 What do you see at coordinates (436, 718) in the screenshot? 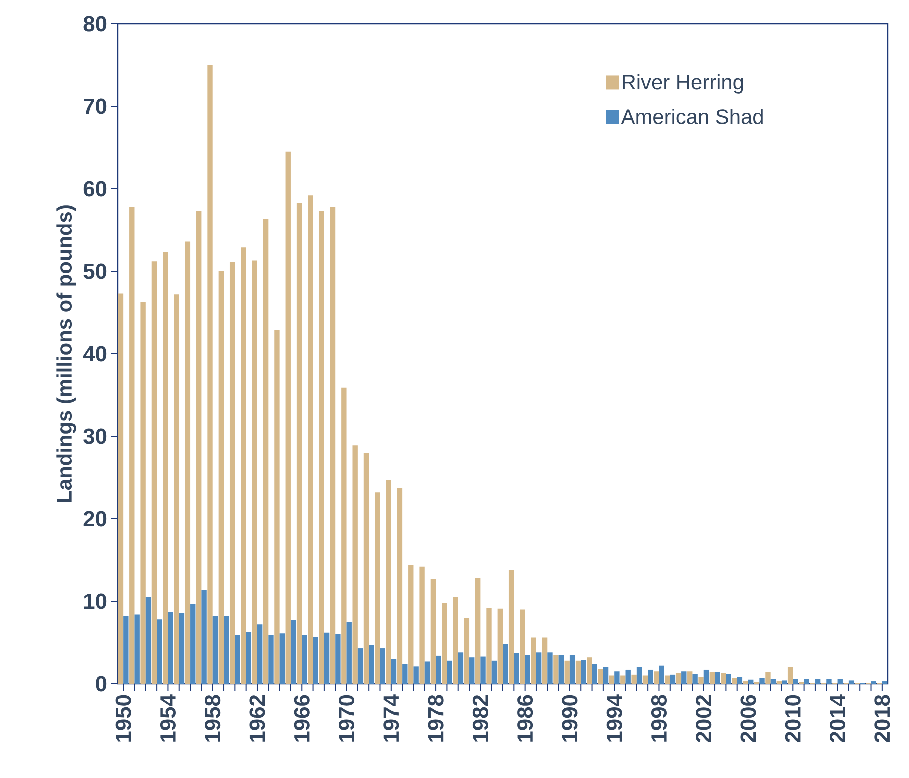
I see `x-tick-label: 1978` at bounding box center [436, 718].